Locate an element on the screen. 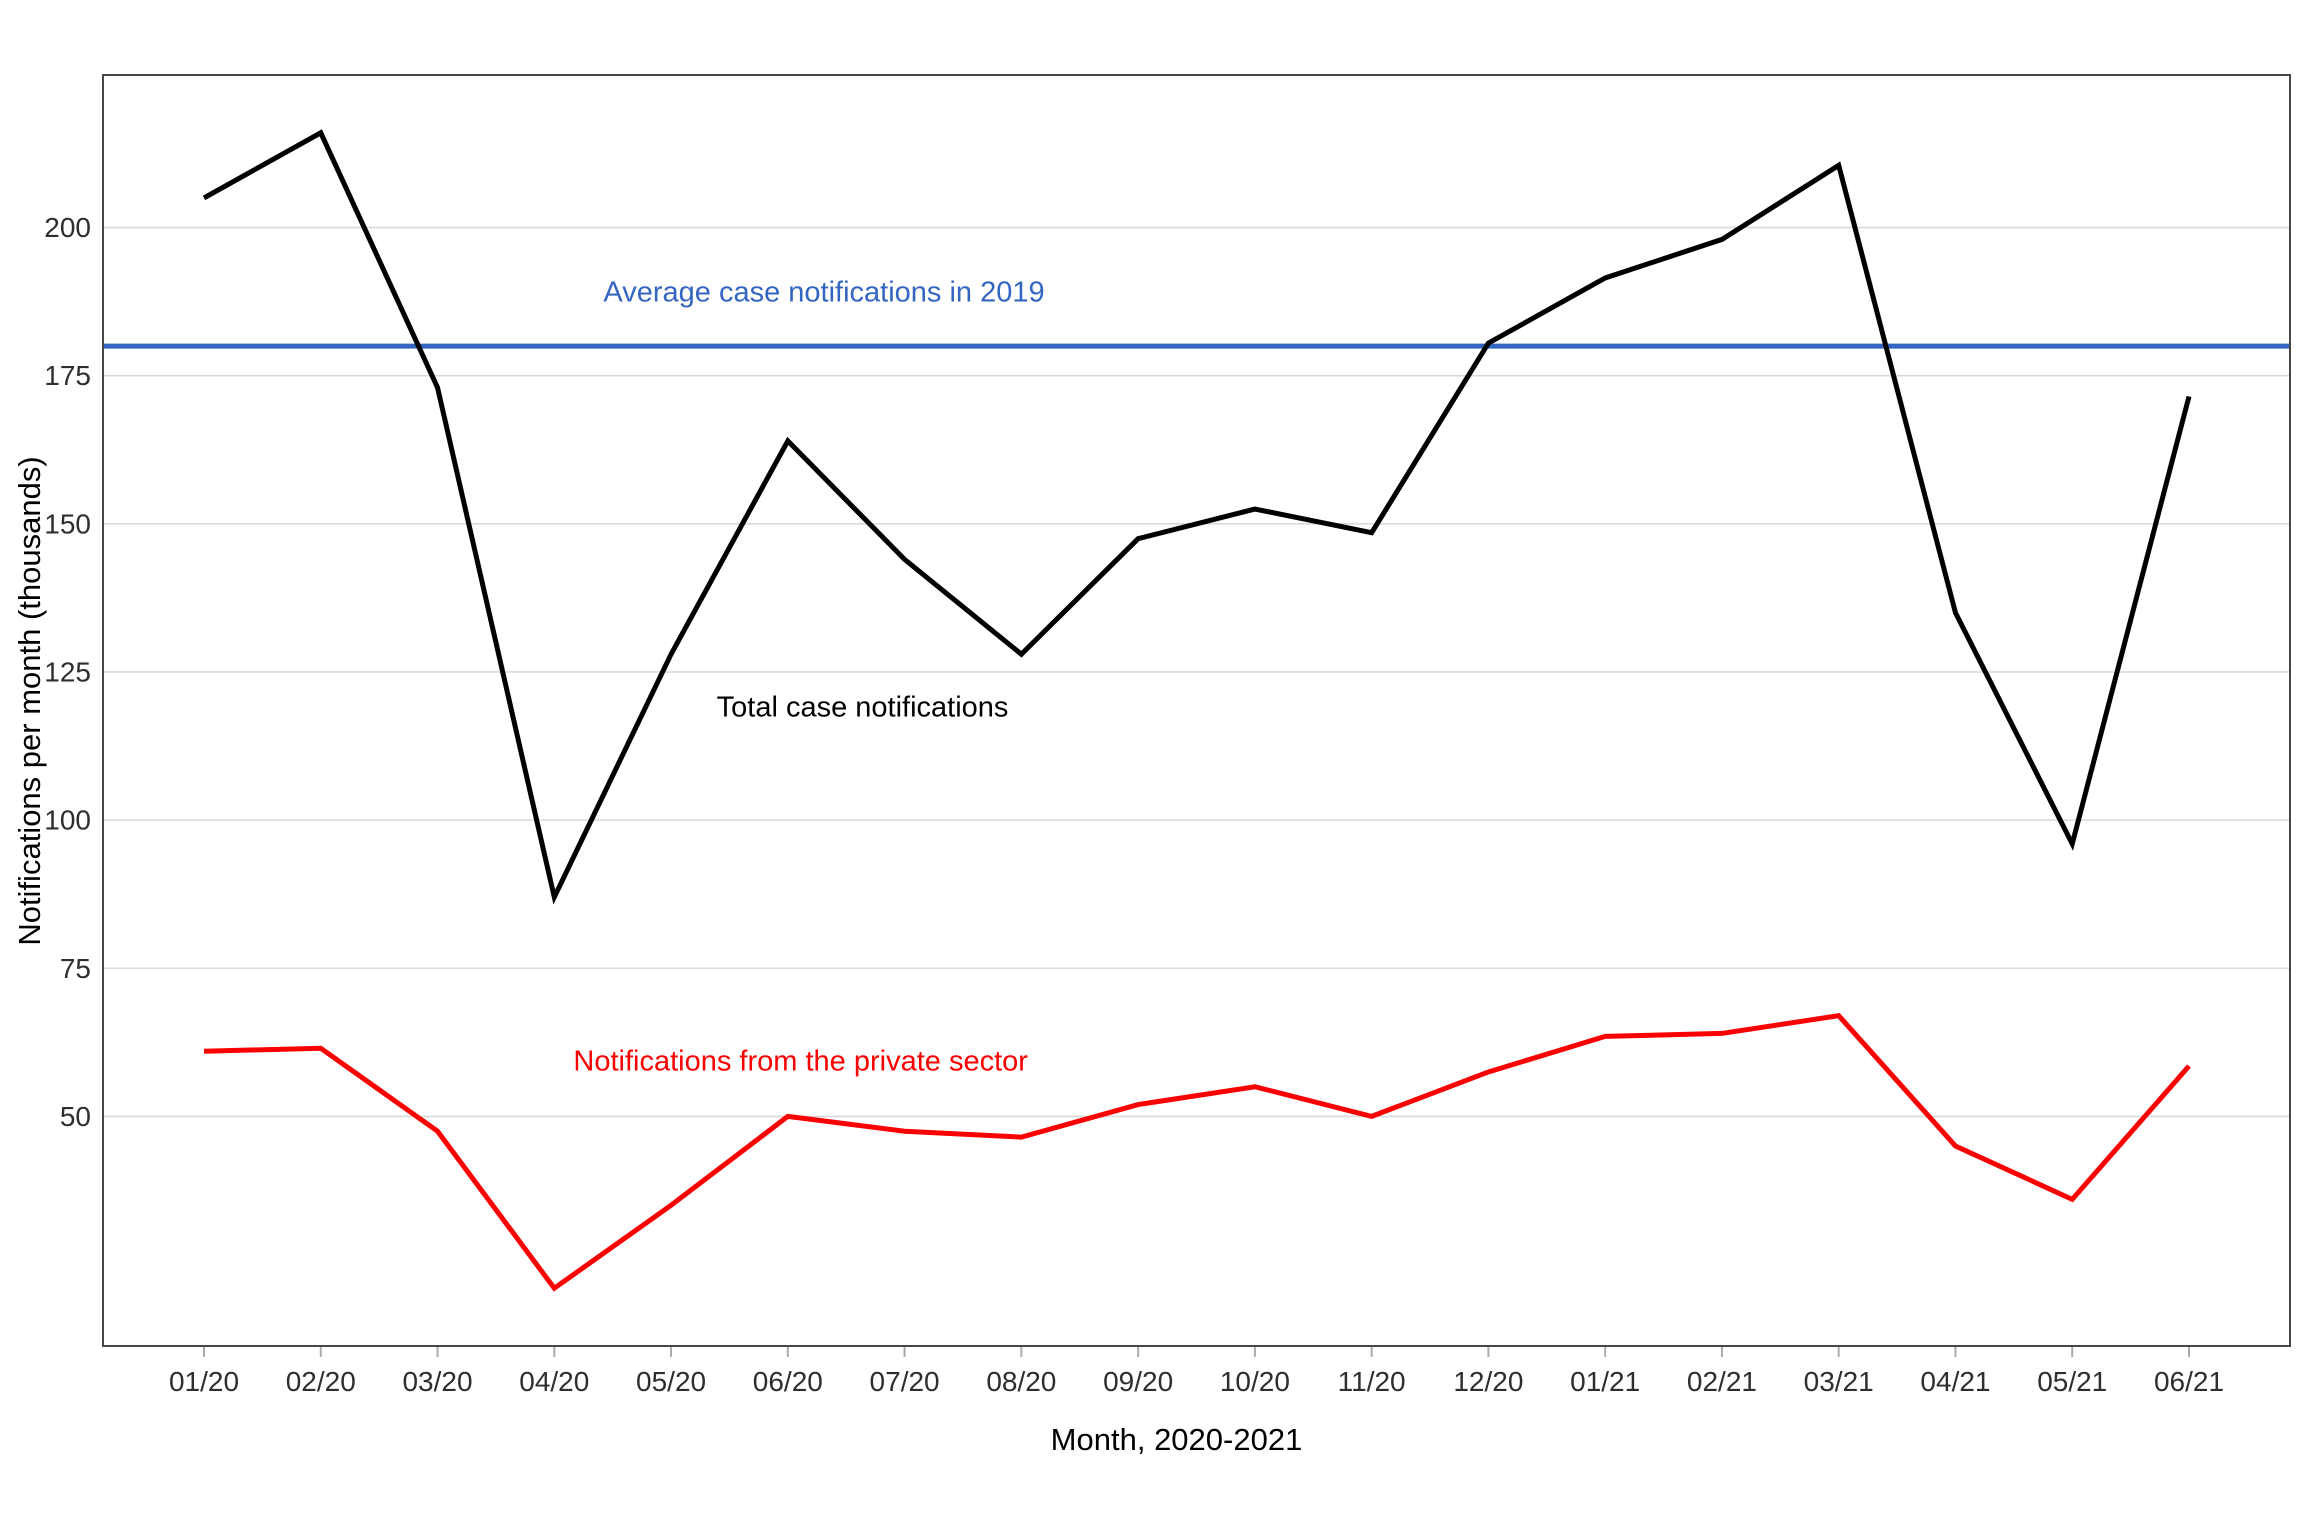 The height and width of the screenshot is (1536, 2304). x-tick-label: 03/20 is located at coordinates (437, 1381).